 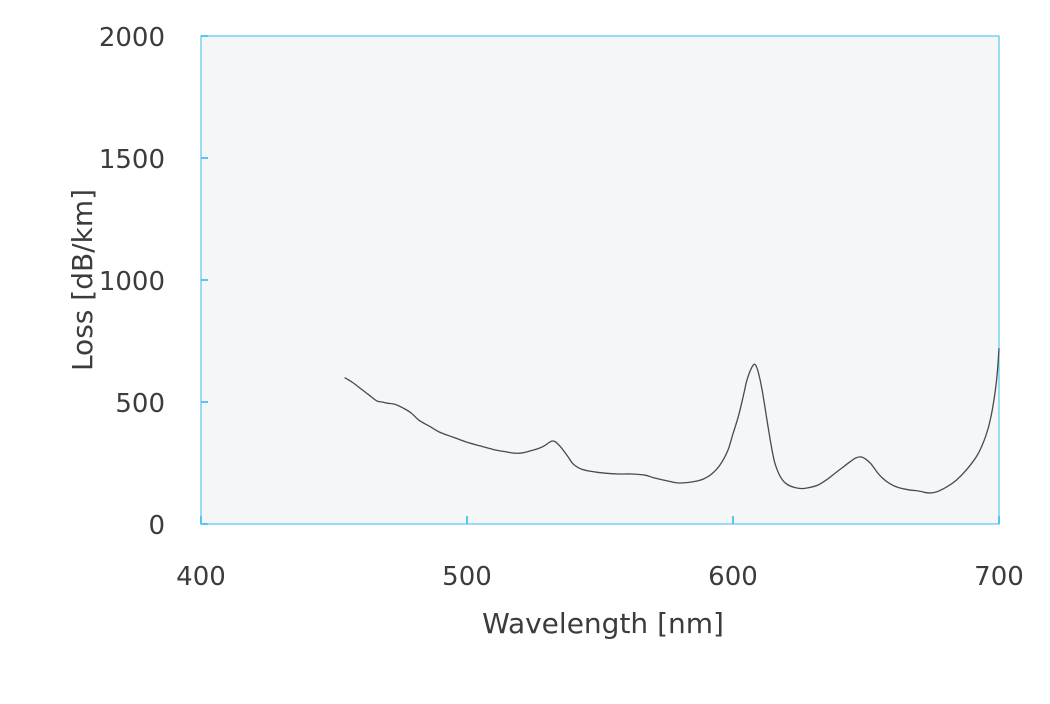 What do you see at coordinates (733, 577) in the screenshot?
I see `x-tick-label: 600` at bounding box center [733, 577].